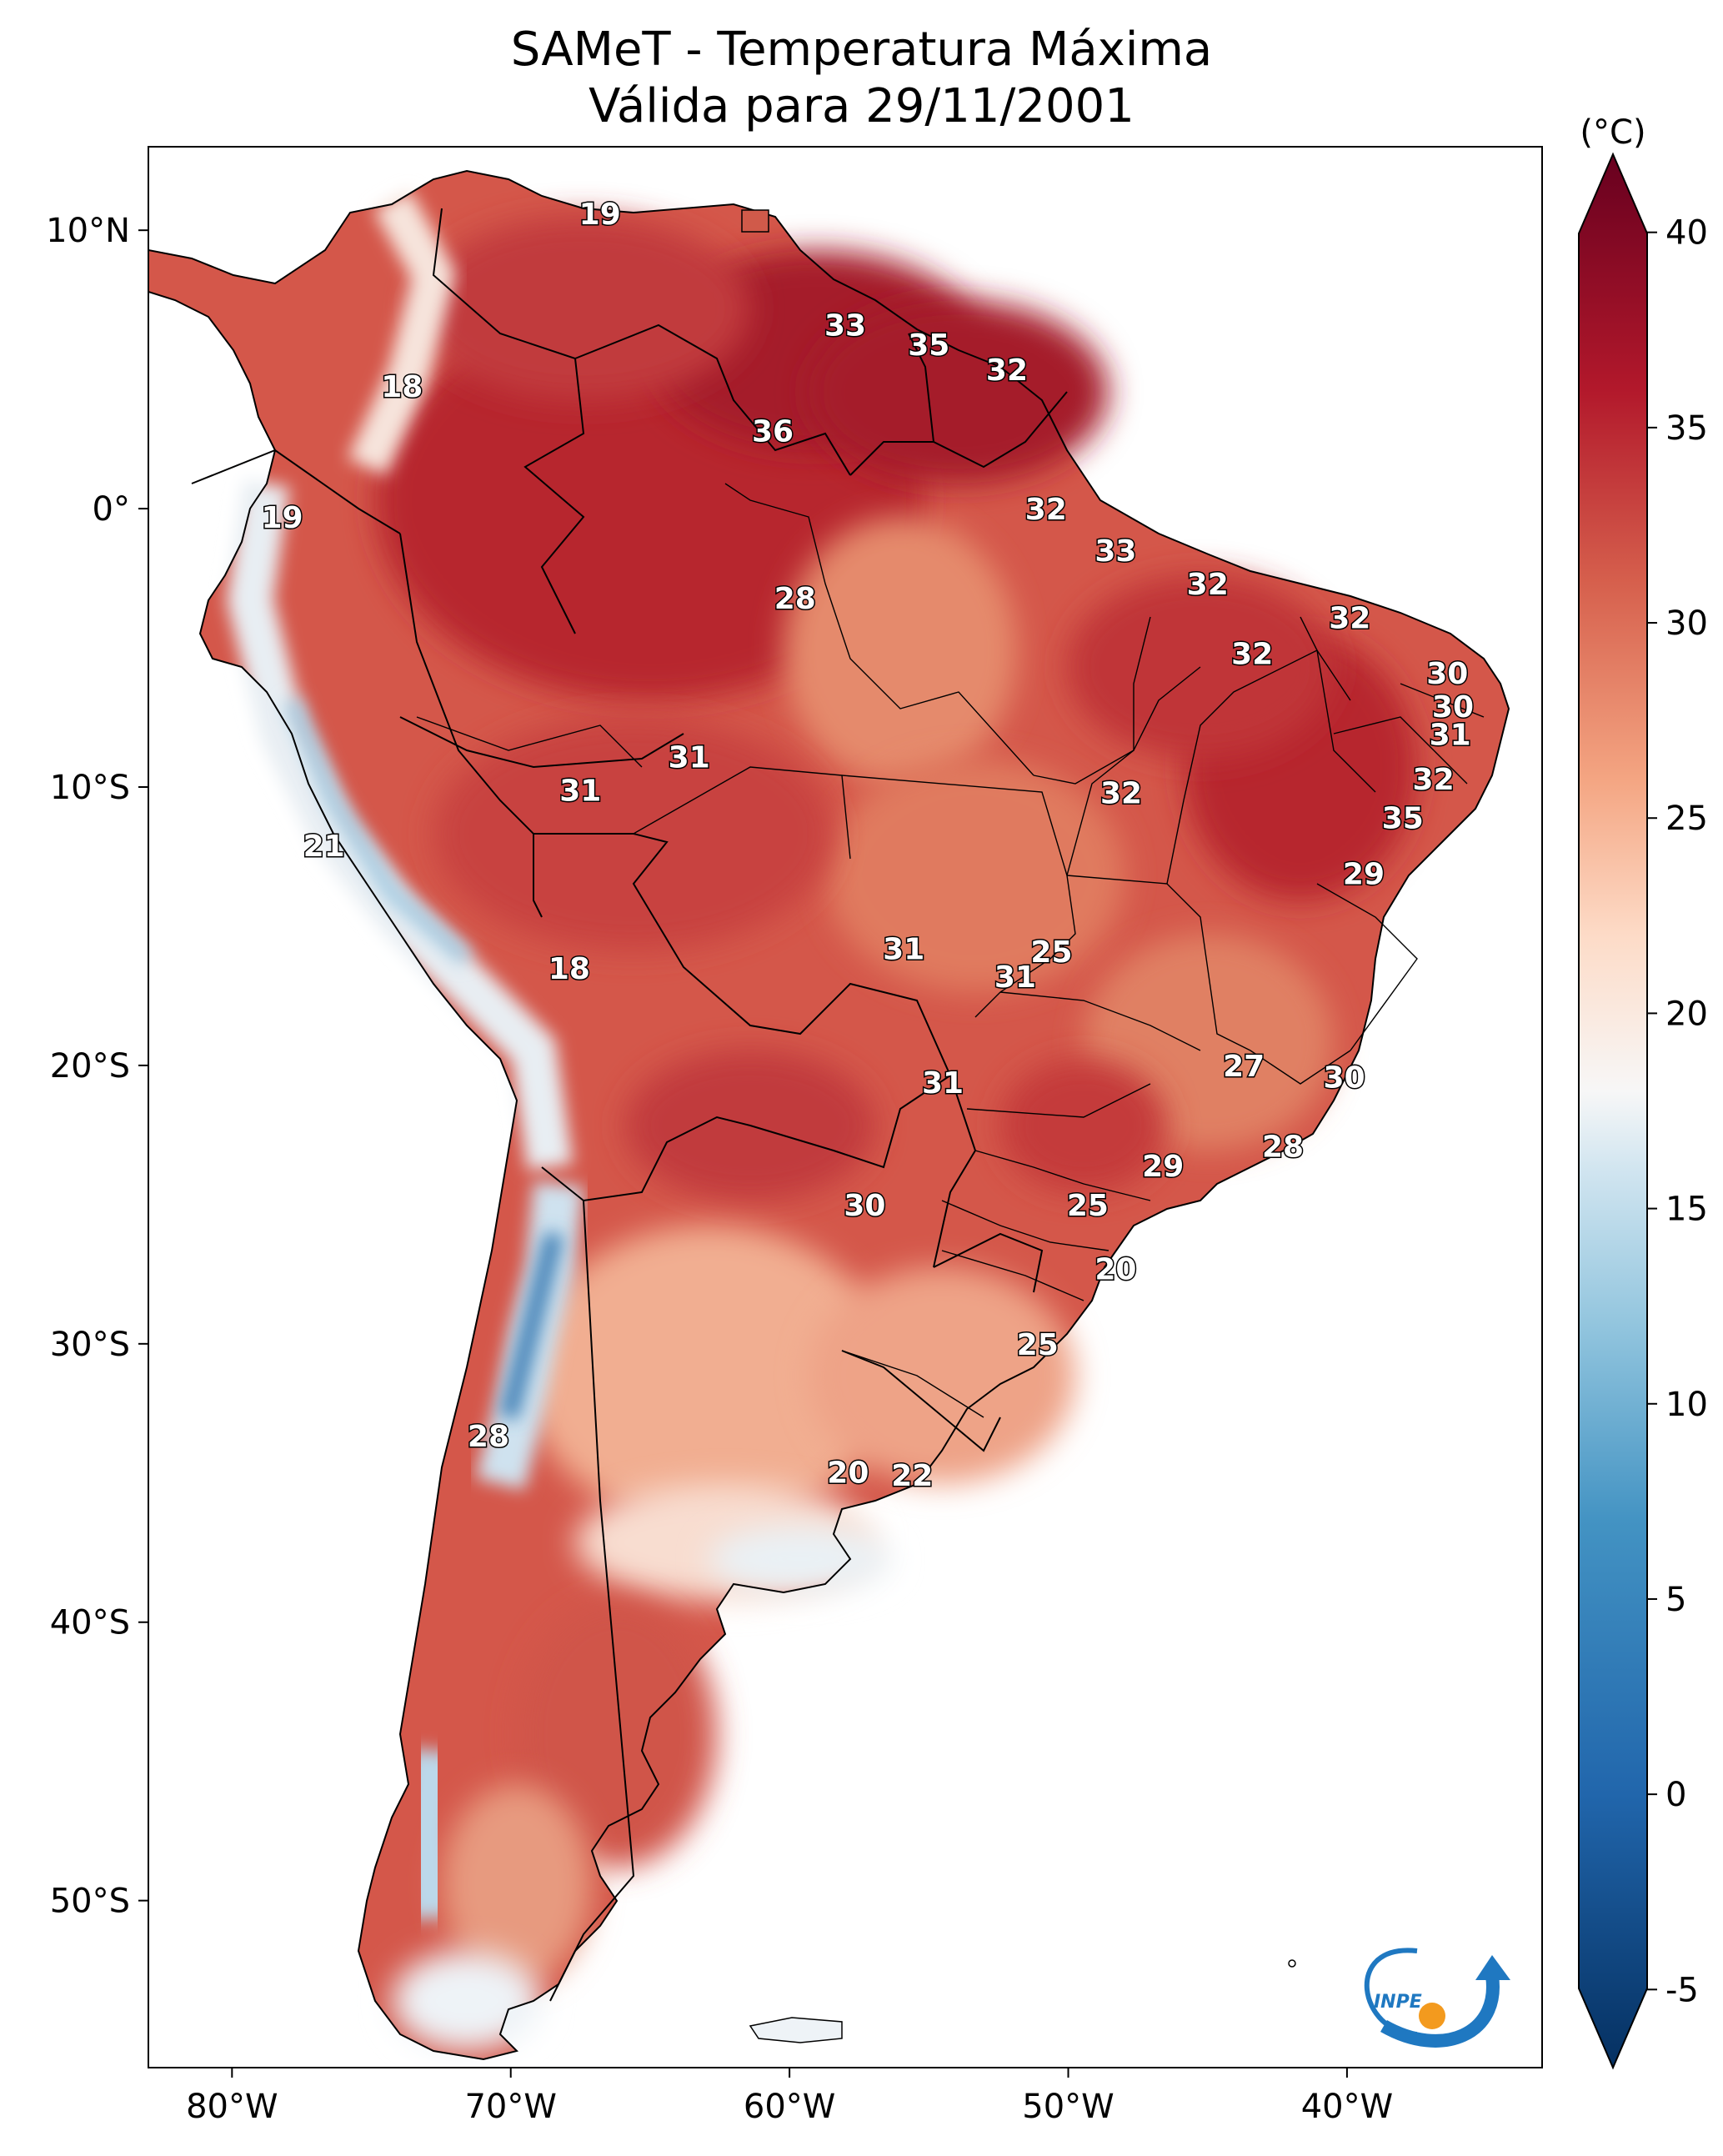 This screenshot has height=2156, width=1723. I want to click on map-subtitle: Válida para 29/11/2001, so click(861, 106).